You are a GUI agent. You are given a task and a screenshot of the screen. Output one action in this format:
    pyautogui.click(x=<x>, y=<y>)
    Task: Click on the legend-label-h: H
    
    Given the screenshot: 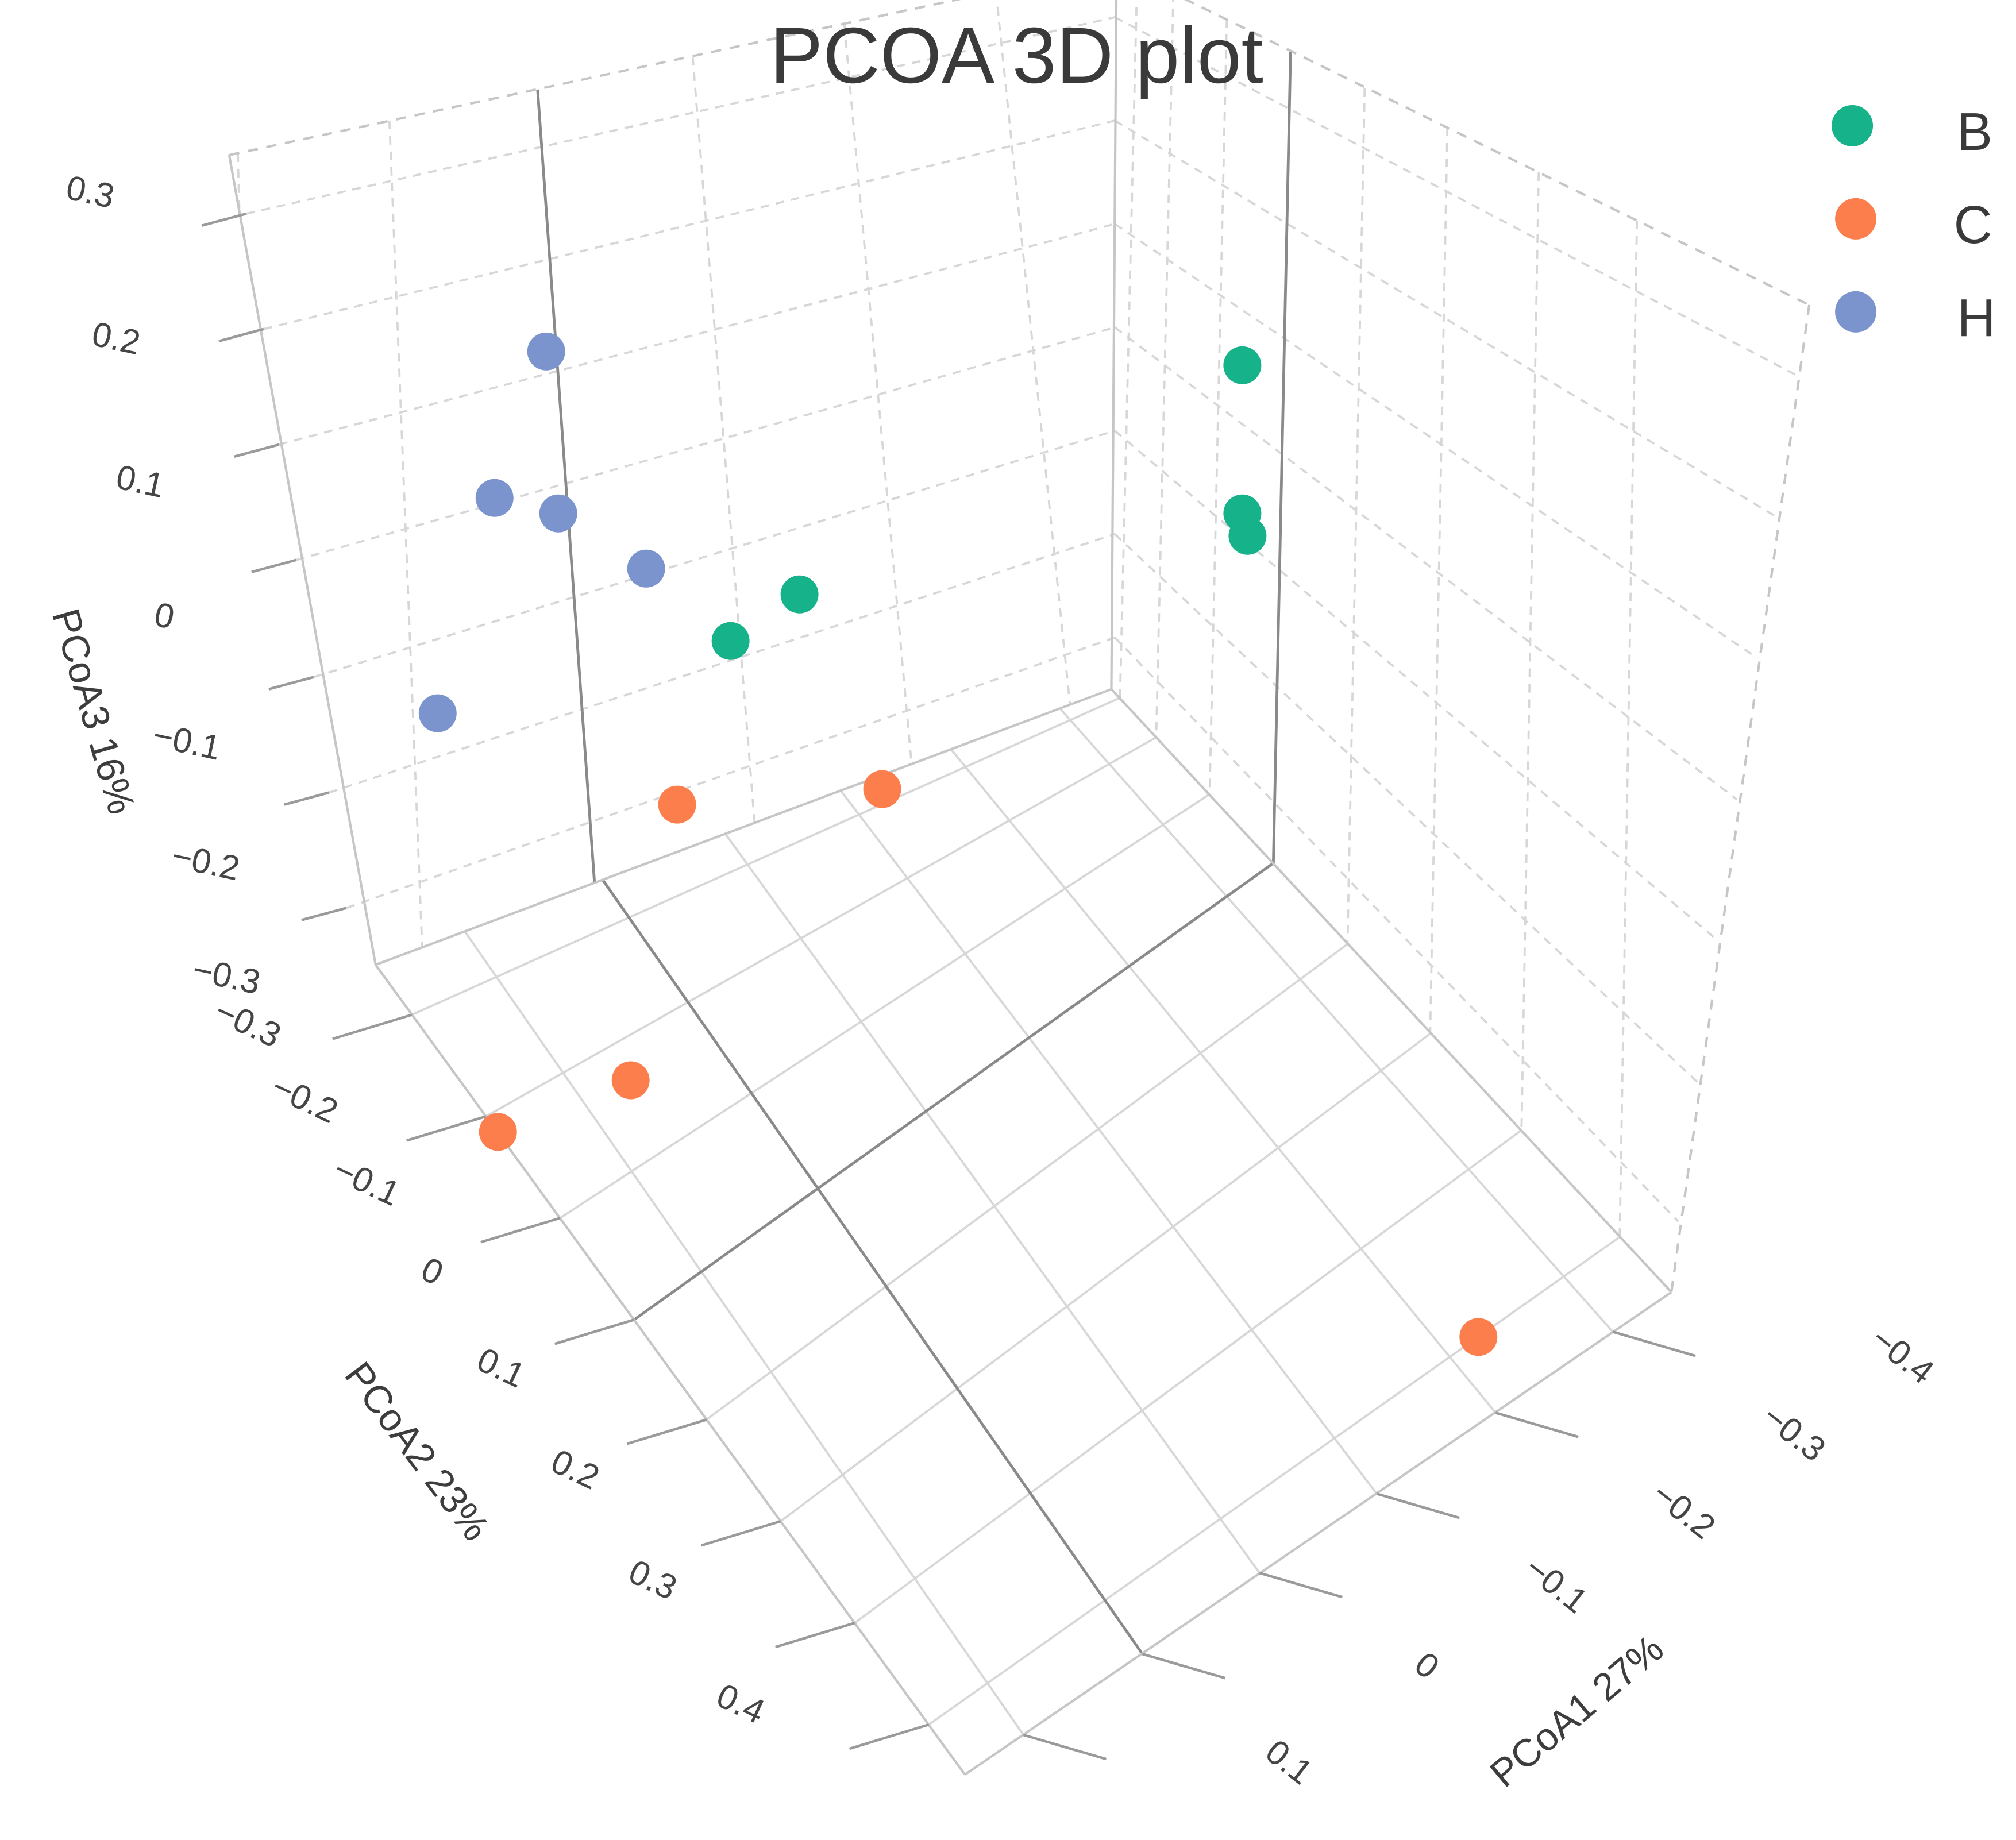 What is the action you would take?
    pyautogui.click(x=1976, y=318)
    